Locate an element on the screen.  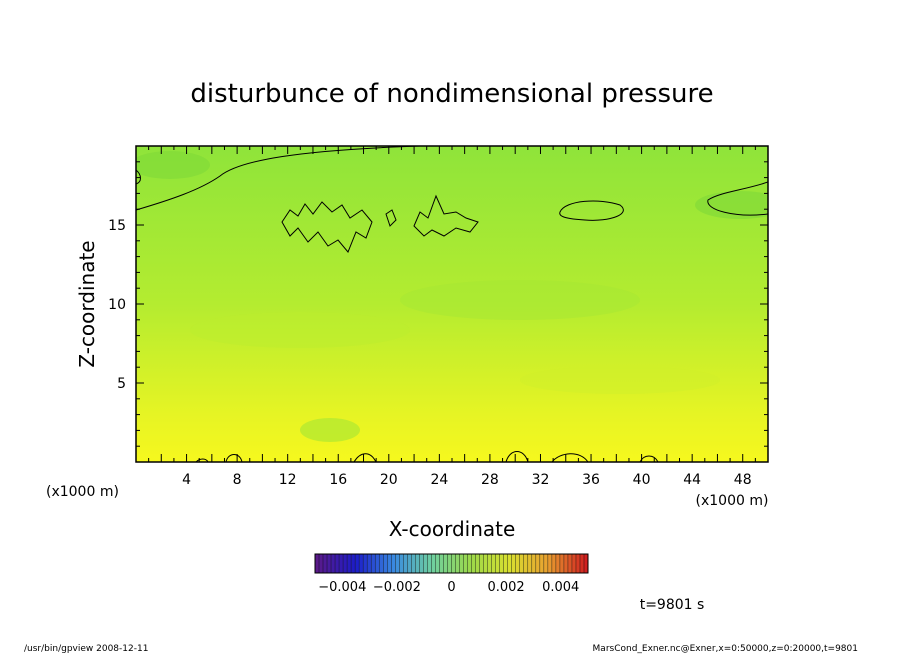
contour-upper-left is located at coordinates (278, 178).